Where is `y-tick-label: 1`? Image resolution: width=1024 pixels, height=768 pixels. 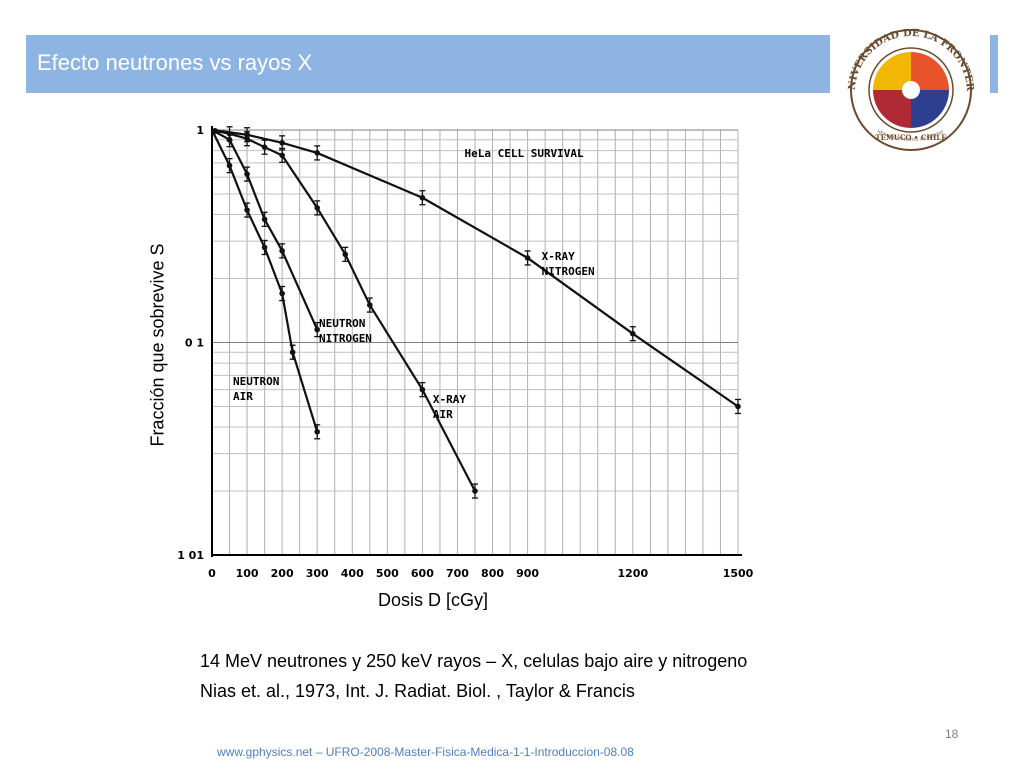 y-tick-label: 1 is located at coordinates (200, 130).